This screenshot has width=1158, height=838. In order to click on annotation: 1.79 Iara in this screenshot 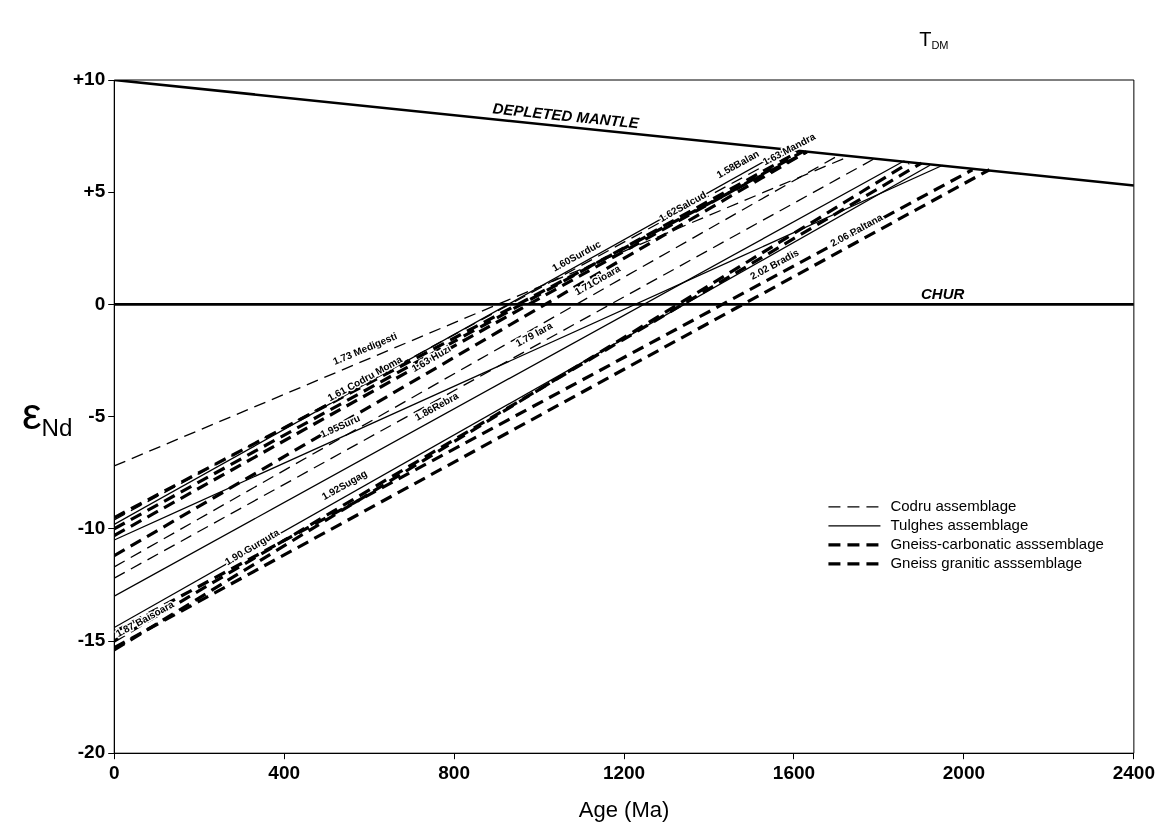, I will do `click(534, 334)`.